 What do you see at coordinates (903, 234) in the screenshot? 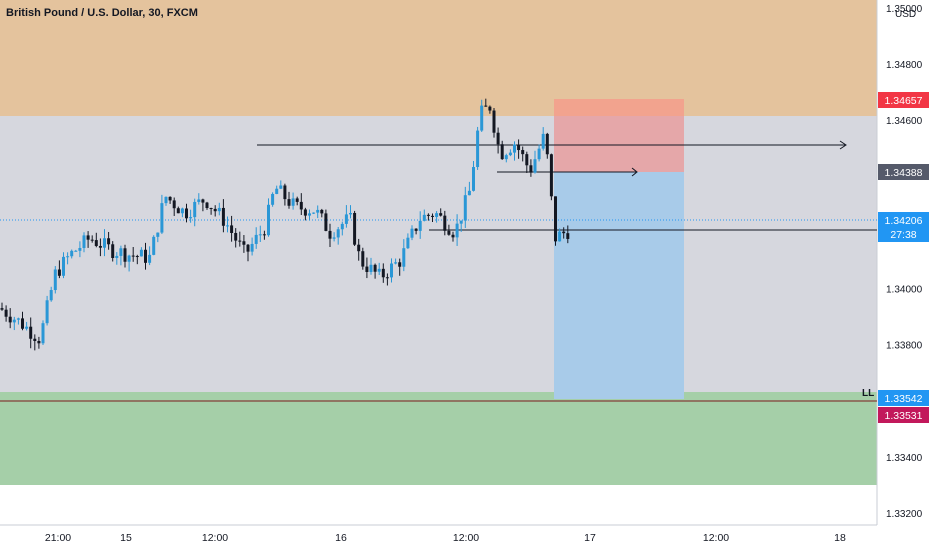
I see `price-label-countdown` at bounding box center [903, 234].